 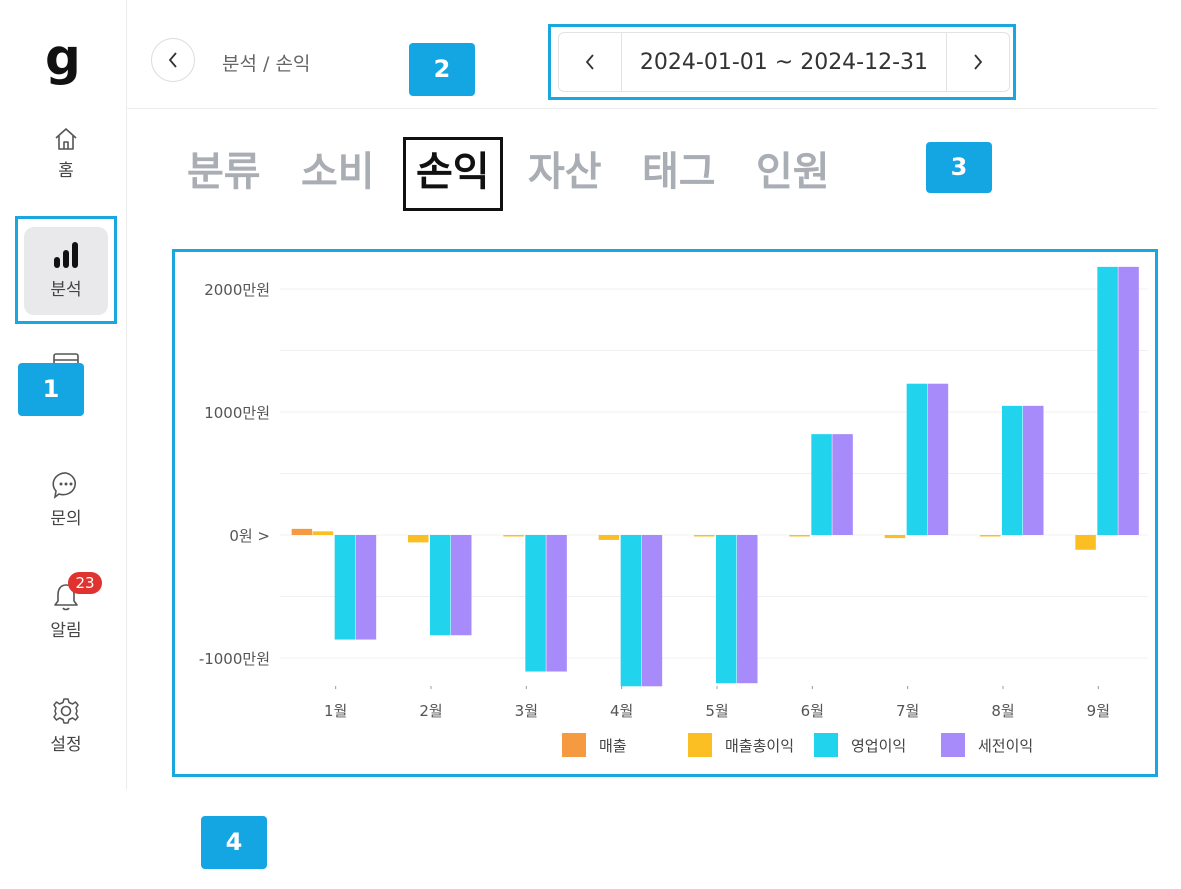 What do you see at coordinates (66, 745) in the screenshot?
I see `sidebar-item-label: 설정` at bounding box center [66, 745].